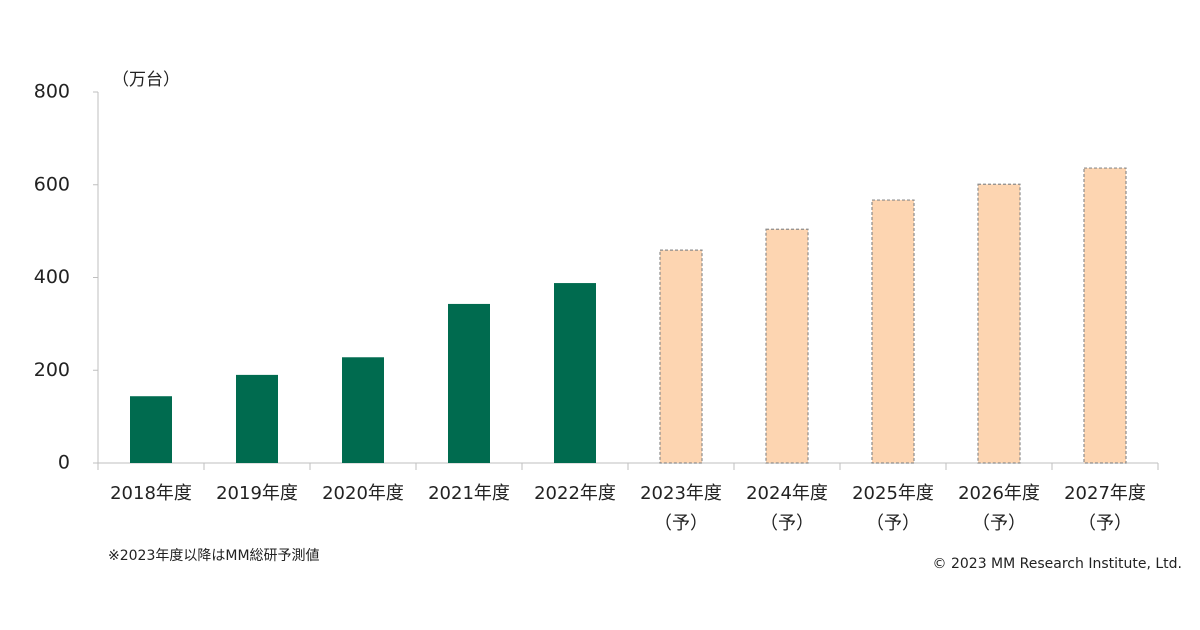 The image size is (1200, 630). I want to click on x-tick-label: 2024年度, so click(787, 493).